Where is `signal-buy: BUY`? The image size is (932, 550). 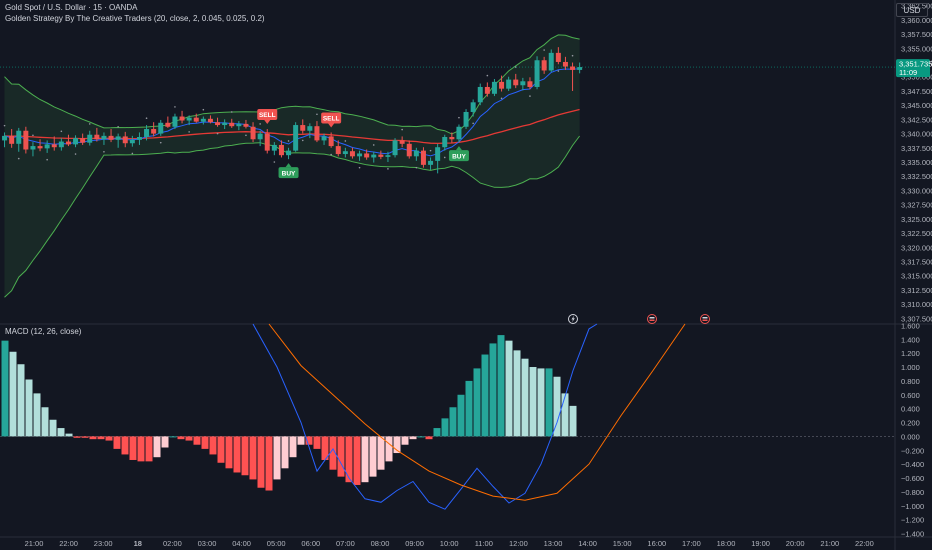 signal-buy: BUY is located at coordinates (288, 171).